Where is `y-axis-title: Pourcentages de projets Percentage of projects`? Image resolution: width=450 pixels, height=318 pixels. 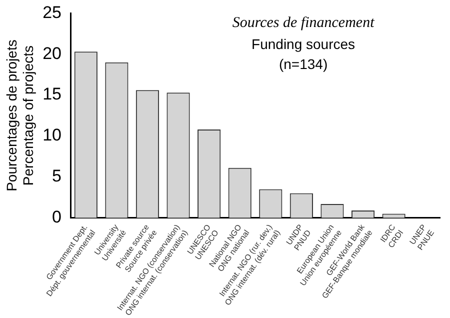
y-axis-title: Pourcentages de projets Percentage of projects is located at coordinates (19, 116).